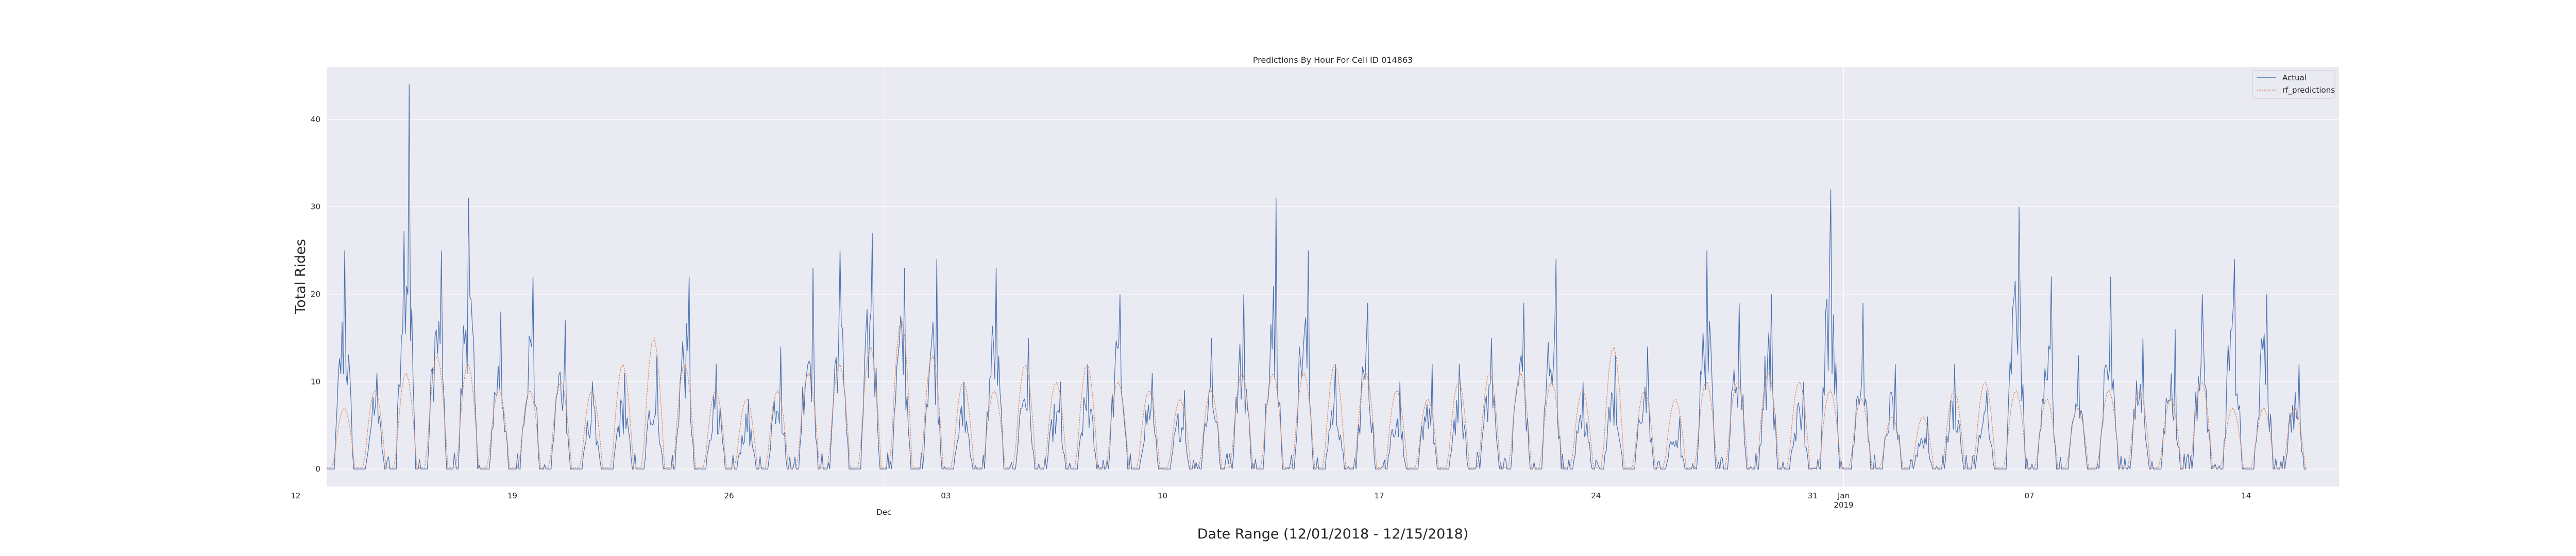 The image size is (2576, 556). What do you see at coordinates (315, 381) in the screenshot?
I see `y-tick-label: 10` at bounding box center [315, 381].